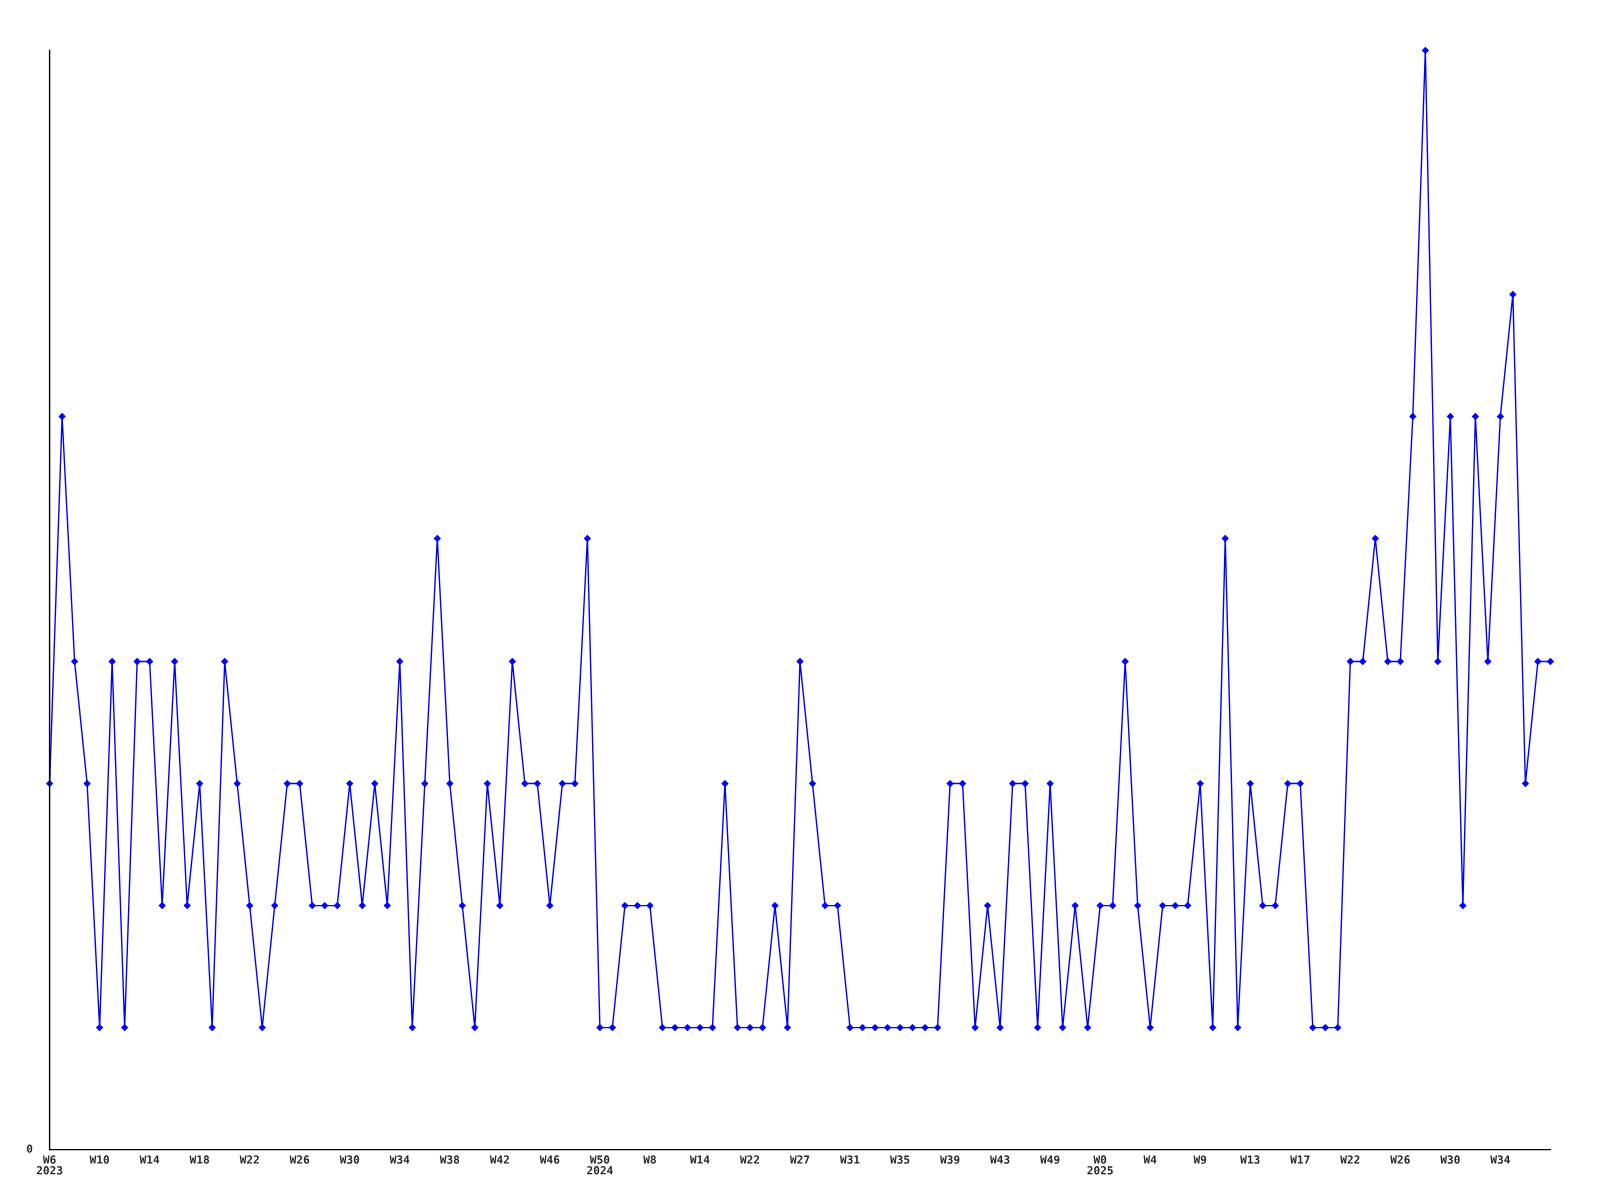  I want to click on x-tick-label: W9, so click(1200, 1159).